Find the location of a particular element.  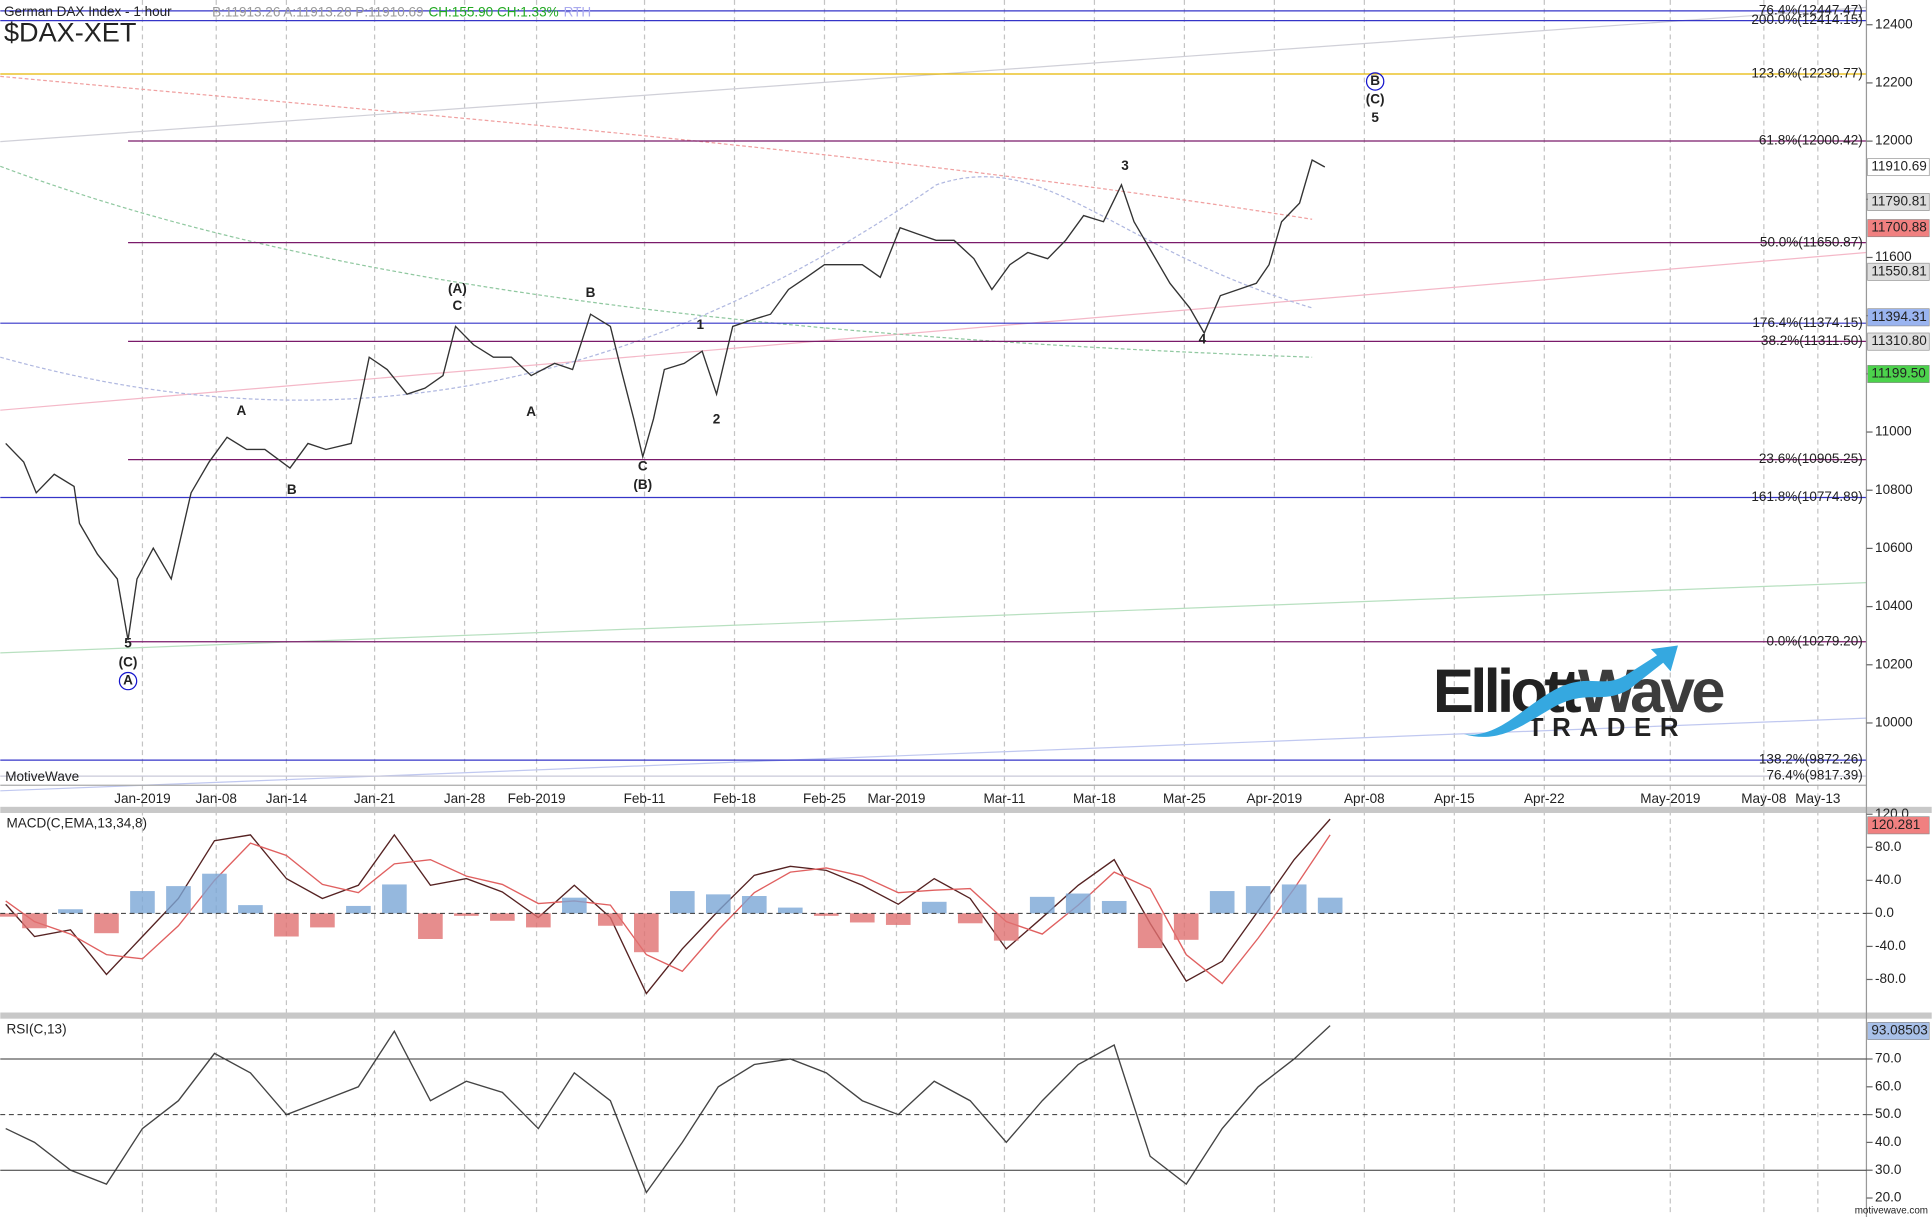

y-tick-label: 10600 is located at coordinates (1894, 547).